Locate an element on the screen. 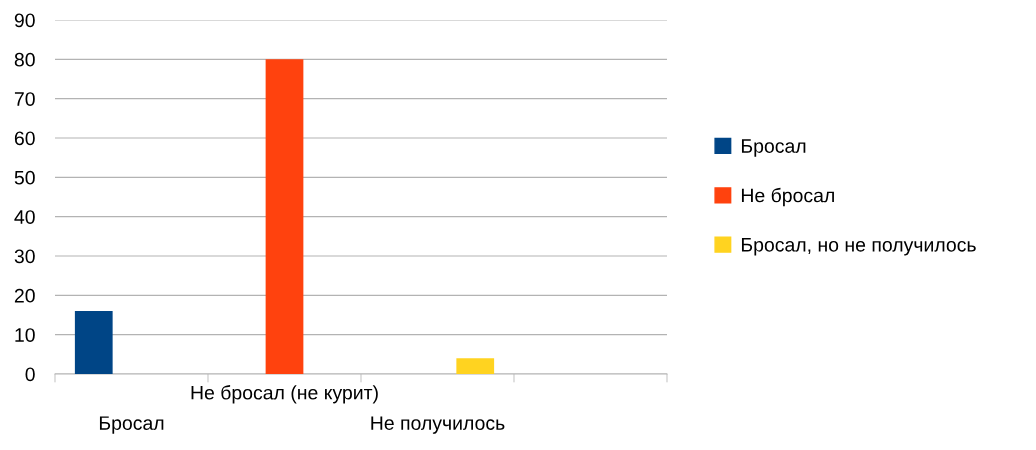  y-tick-label: 40 is located at coordinates (24, 217).